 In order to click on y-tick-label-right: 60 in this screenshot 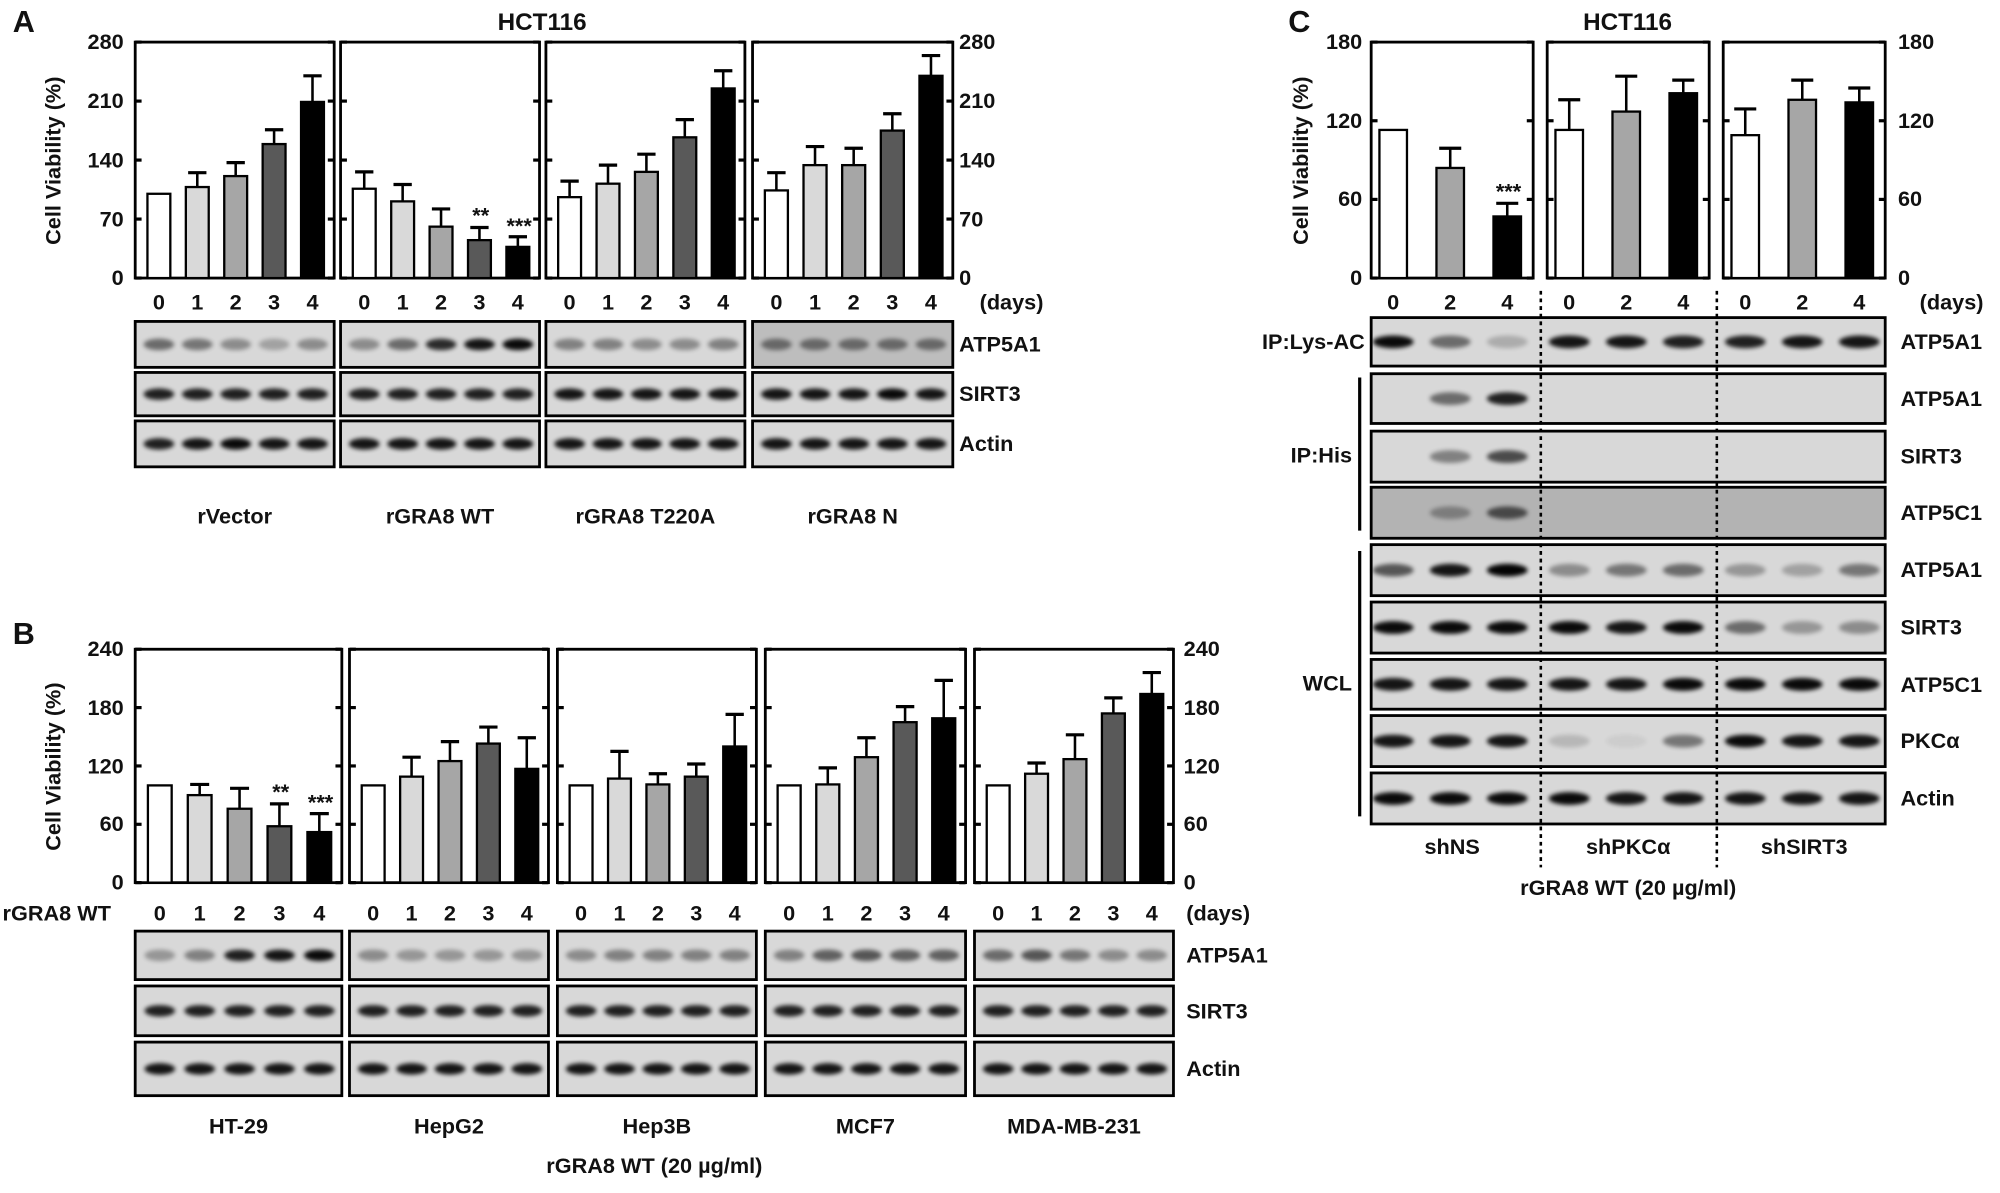, I will do `click(1910, 199)`.